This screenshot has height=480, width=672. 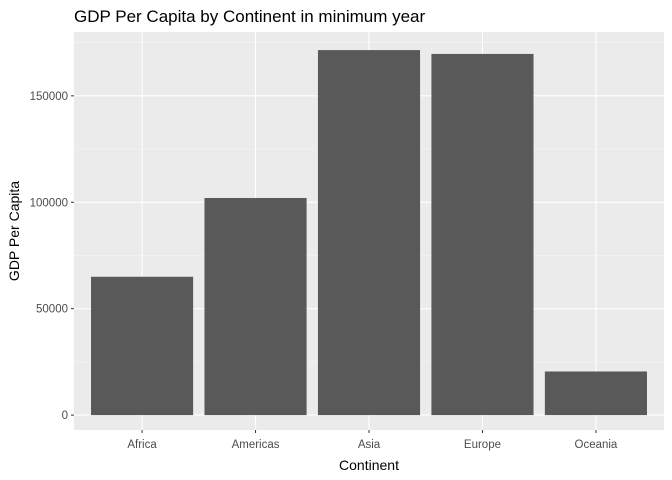 I want to click on x-tick-label: Oceania, so click(x=596, y=445).